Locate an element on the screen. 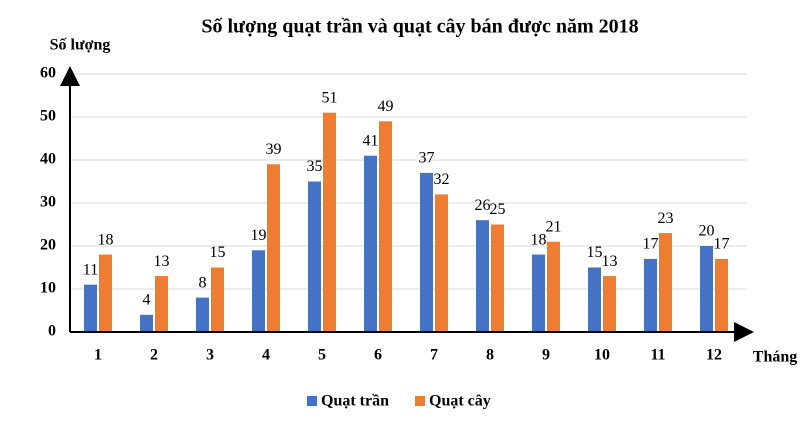  data-label: 41 is located at coordinates (371, 140).